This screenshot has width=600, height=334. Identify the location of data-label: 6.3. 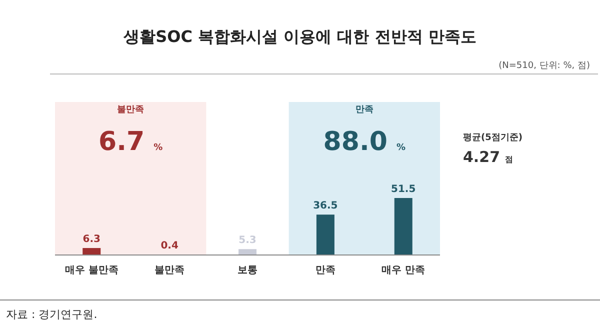
(91, 240).